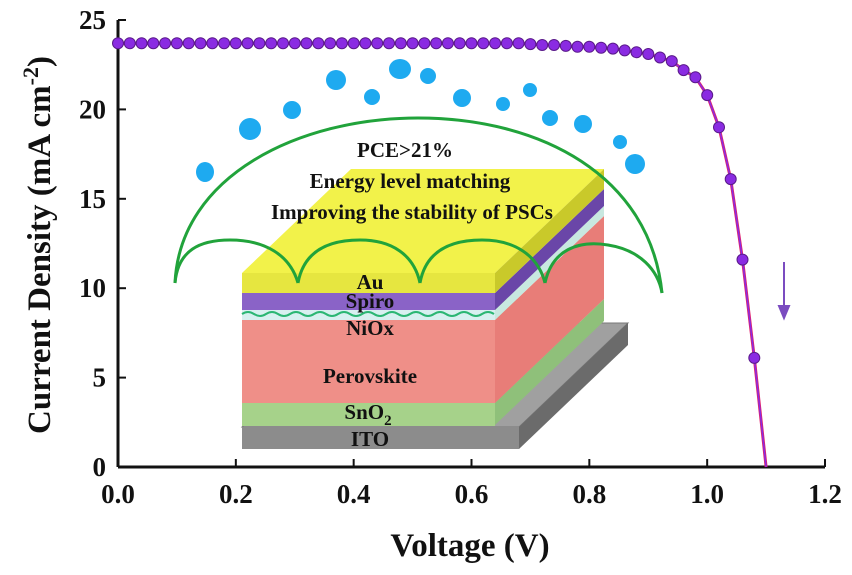  I want to click on x-axis-ticks: 0.0 0.2 0.4 0.6 0.8 1.0 1.2, so click(471, 484).